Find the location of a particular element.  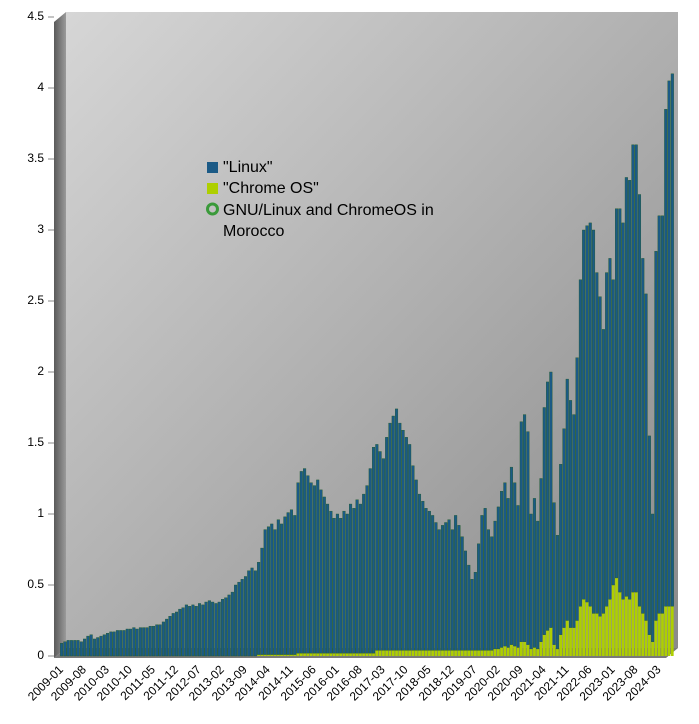

y-tick-label: 2 is located at coordinates (40, 371).